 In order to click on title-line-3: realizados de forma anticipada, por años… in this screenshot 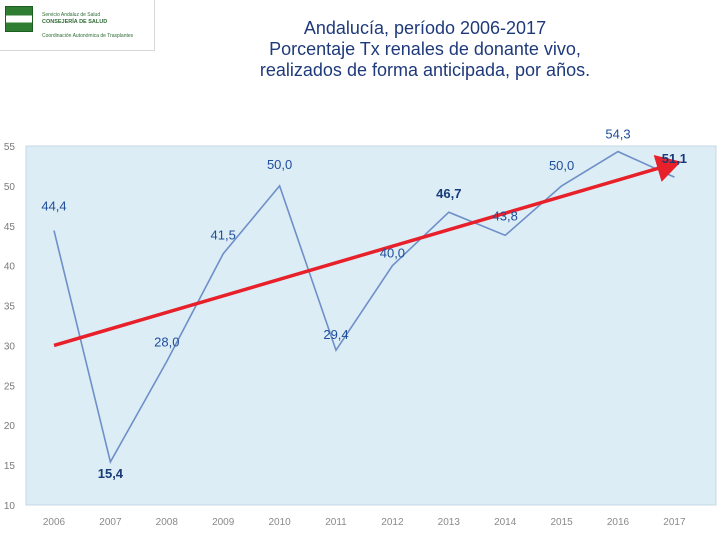, I will do `click(425, 70)`.